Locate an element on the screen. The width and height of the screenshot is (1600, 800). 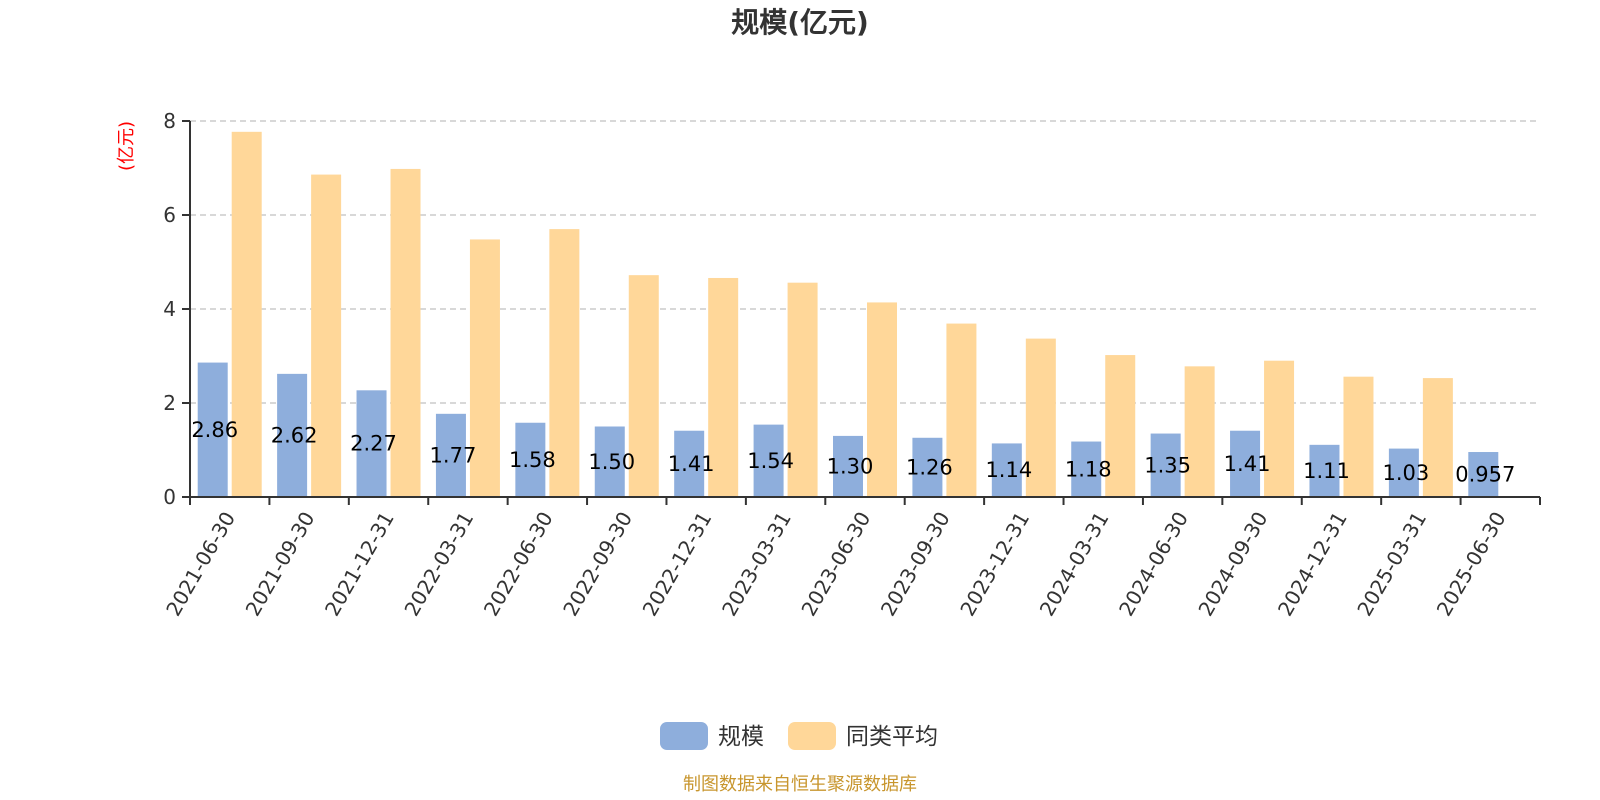
data-label-size-0: 2.86 is located at coordinates (214, 430).